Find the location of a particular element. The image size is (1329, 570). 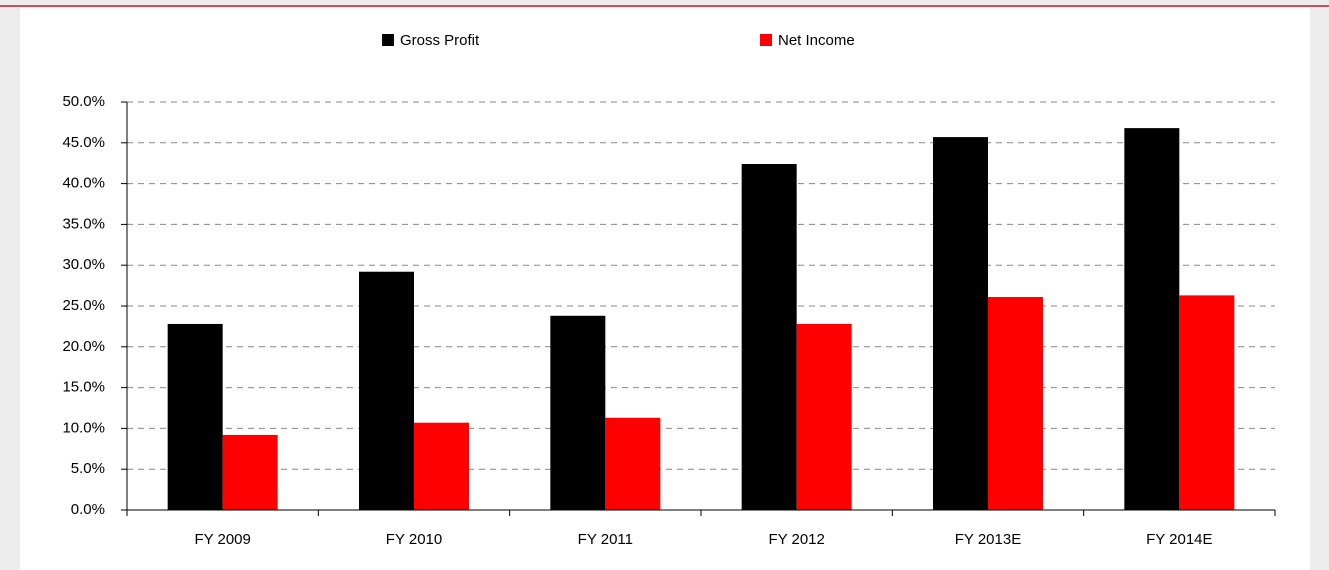

y-tick-label: 40.0% is located at coordinates (83, 183).